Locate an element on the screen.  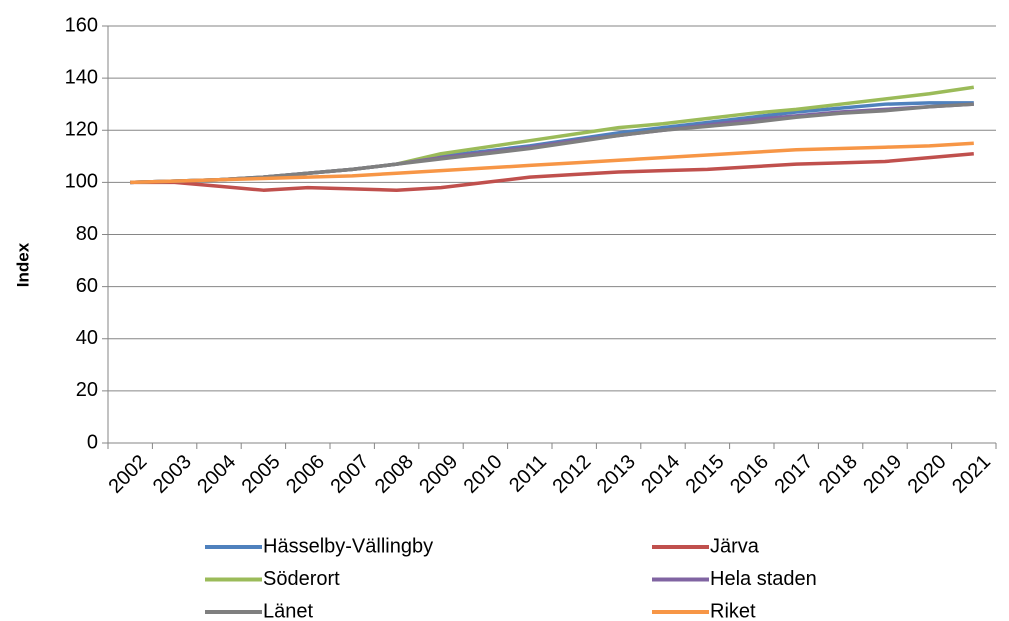
x-tick-label: 2011 is located at coordinates (528, 474).